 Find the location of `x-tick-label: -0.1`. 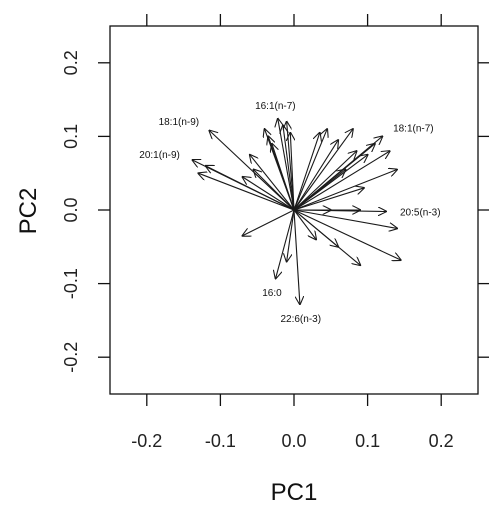

x-tick-label: -0.1 is located at coordinates (220, 441).